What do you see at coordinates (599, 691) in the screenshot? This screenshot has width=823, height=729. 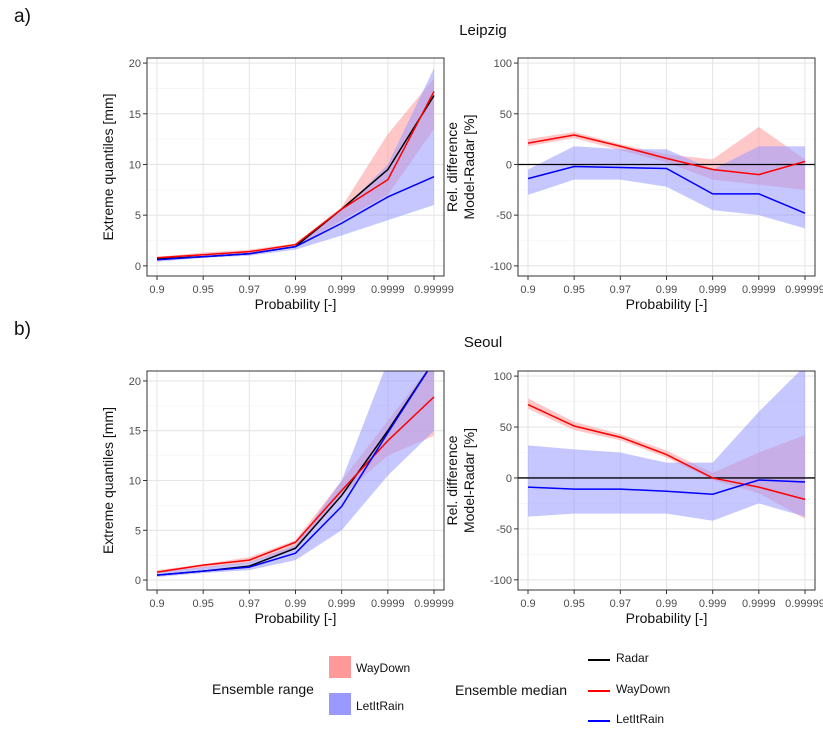 I see `legend-line-waydown` at bounding box center [599, 691].